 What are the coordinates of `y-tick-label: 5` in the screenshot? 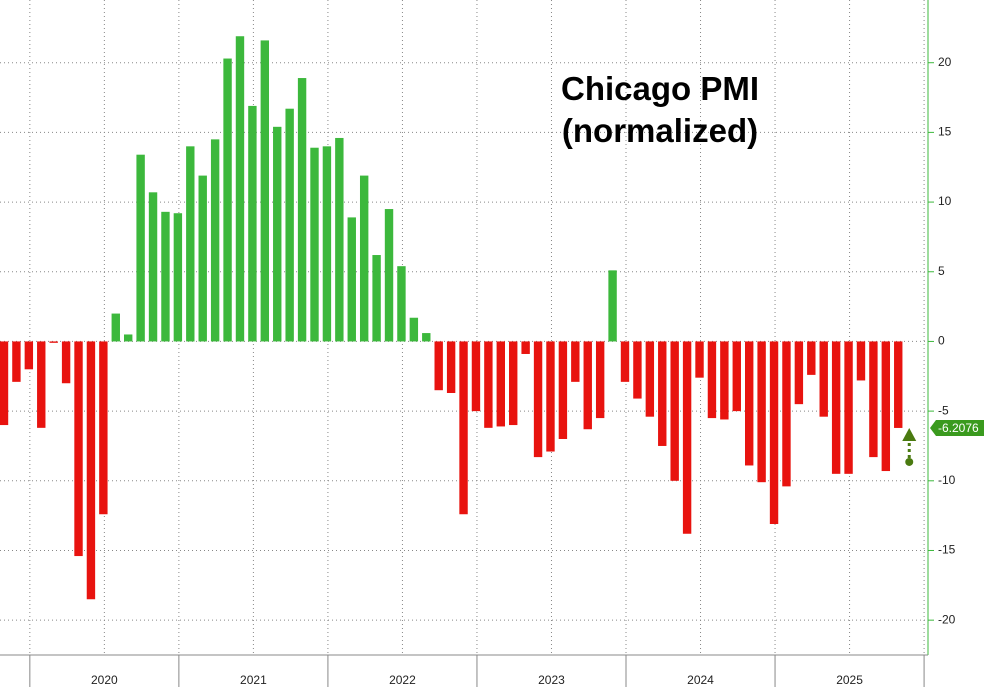 It's located at (941, 271).